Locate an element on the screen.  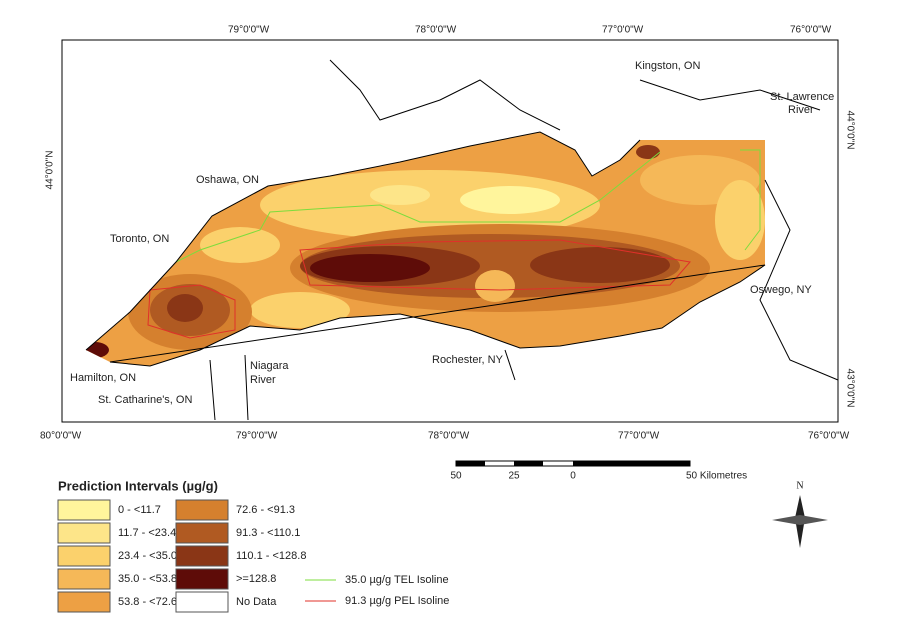
place-label: St. Lawrence is located at coordinates (802, 97).